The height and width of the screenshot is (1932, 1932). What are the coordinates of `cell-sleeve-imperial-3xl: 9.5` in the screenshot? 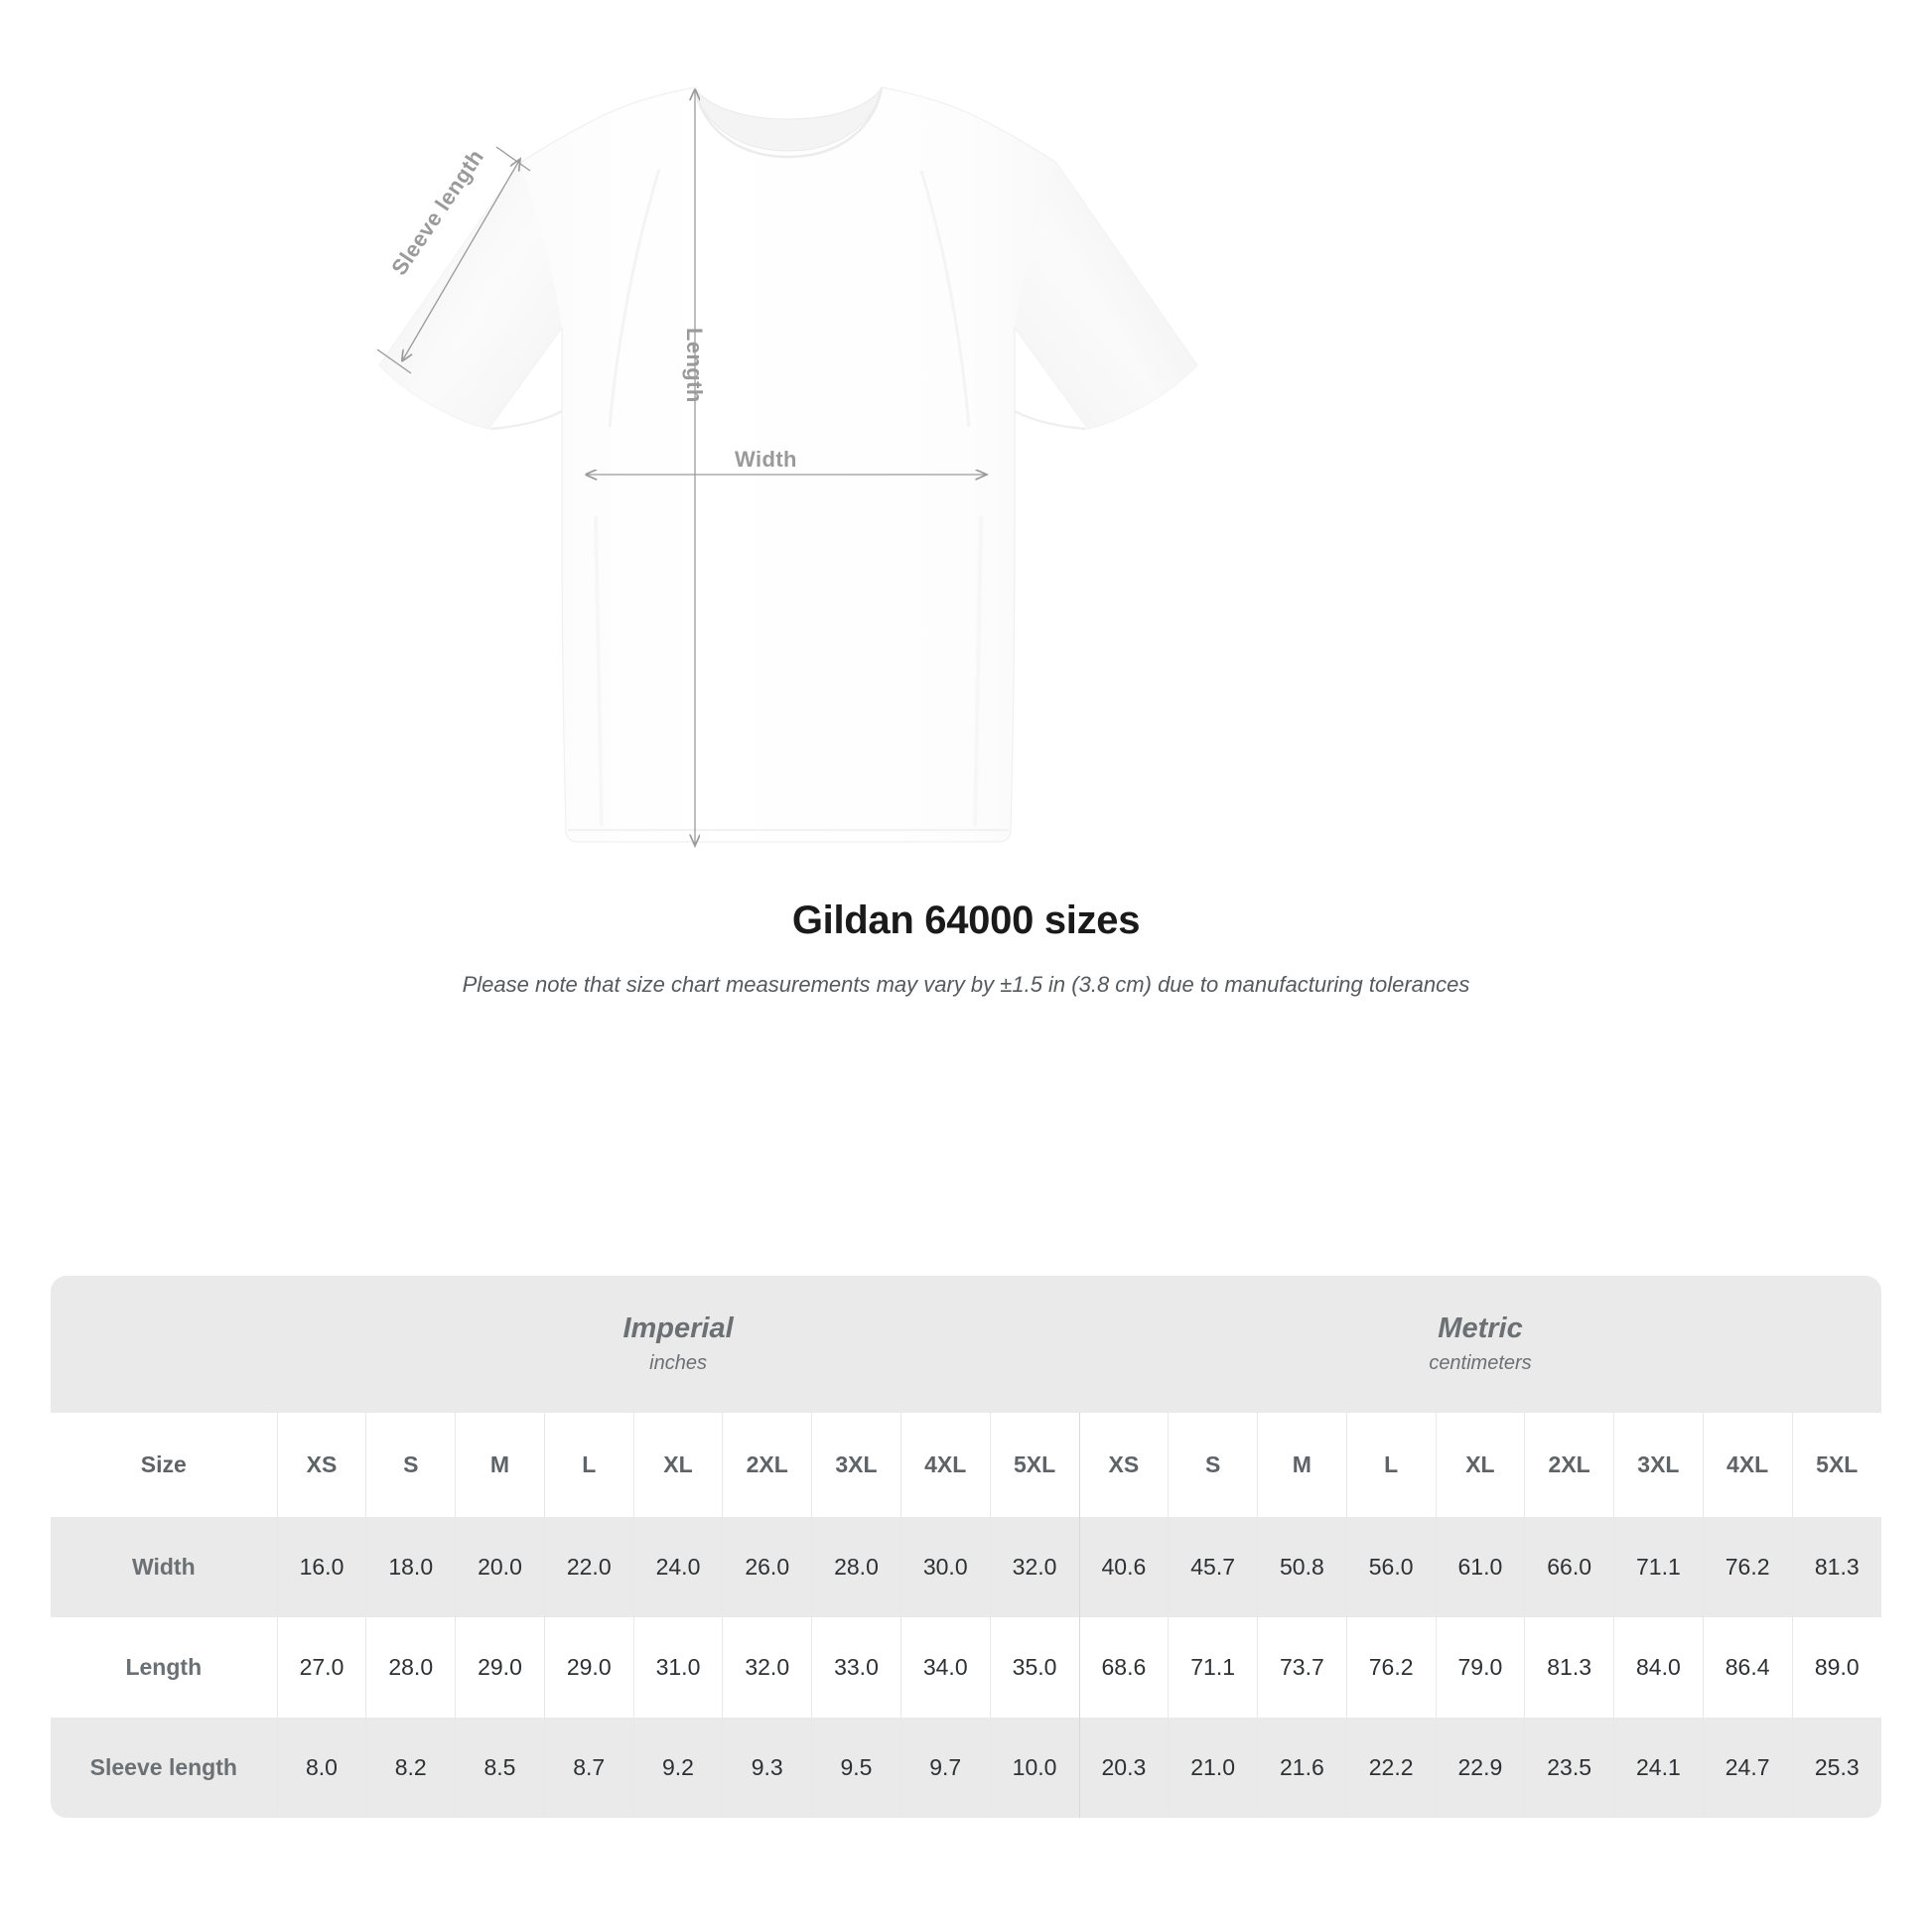 It's located at (856, 1768).